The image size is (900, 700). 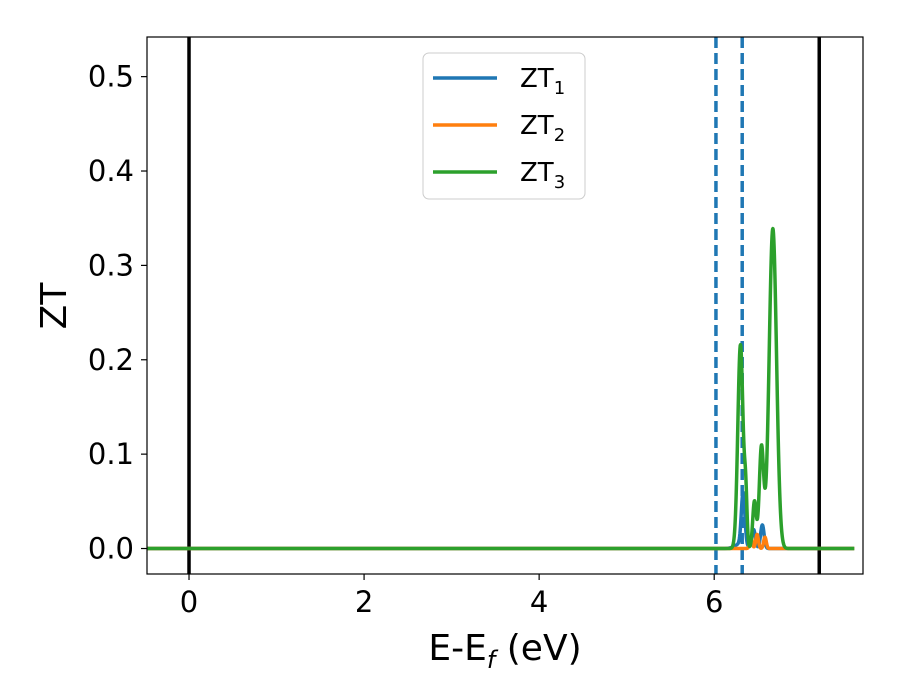 I want to click on x-tick-label-0: 0, so click(x=189, y=602).